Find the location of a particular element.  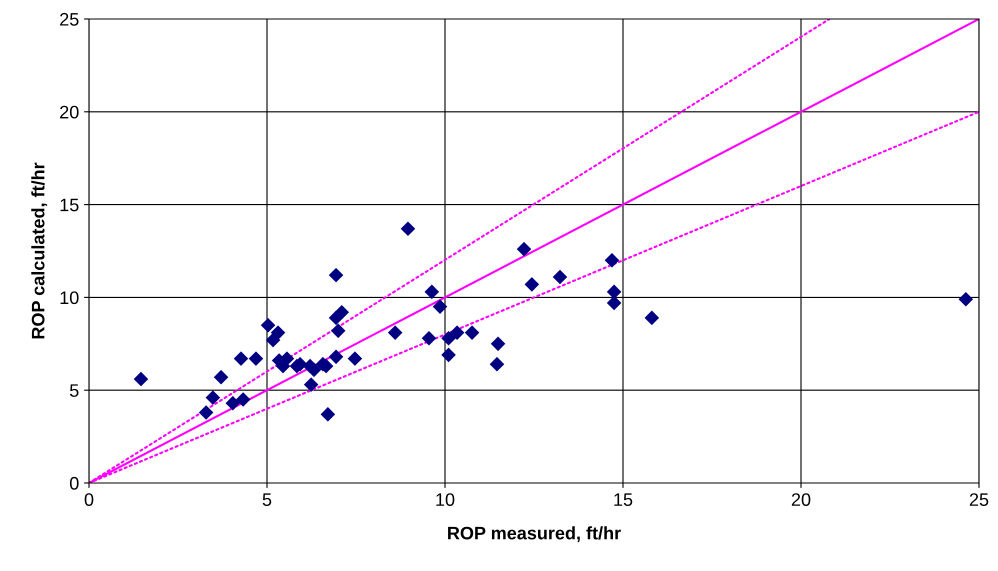

x-tick-label: 20 is located at coordinates (801, 499).